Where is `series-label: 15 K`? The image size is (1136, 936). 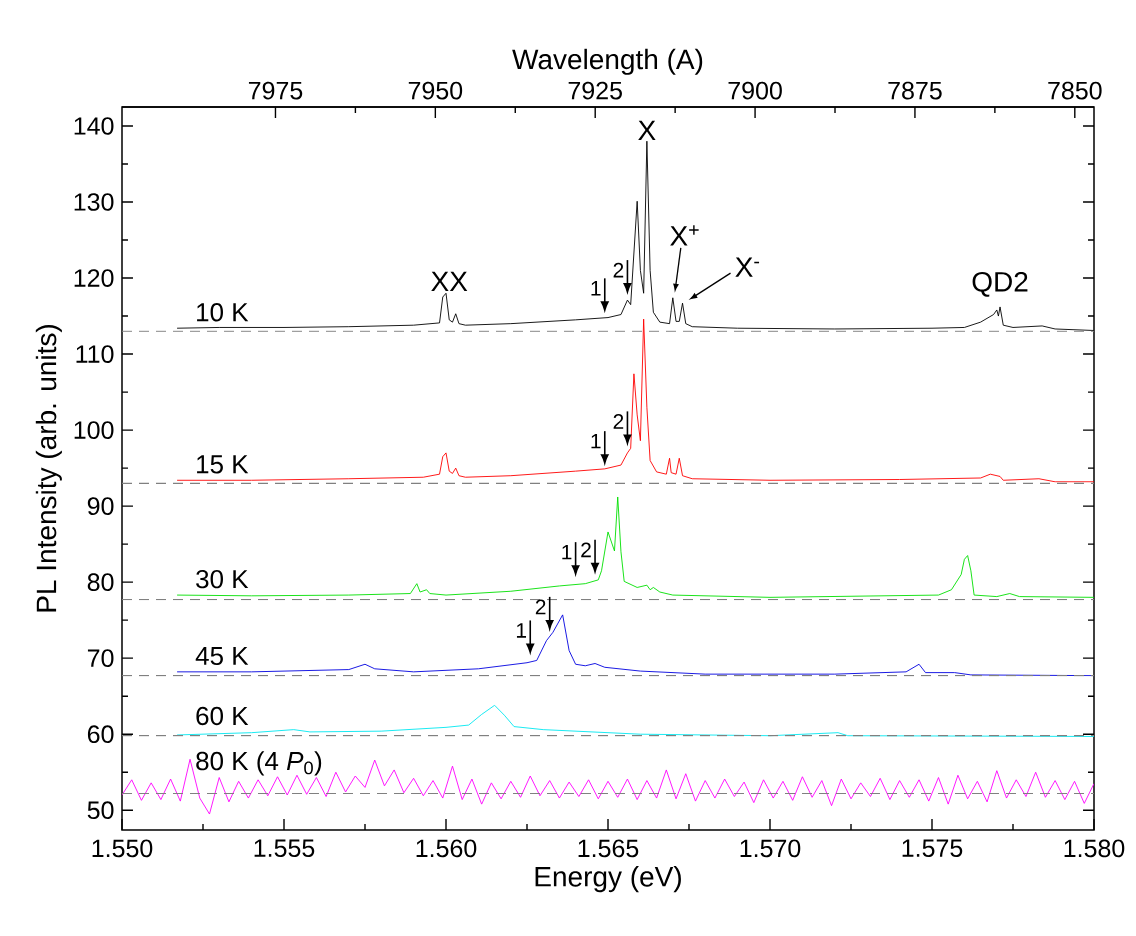
series-label: 15 K is located at coordinates (223, 464).